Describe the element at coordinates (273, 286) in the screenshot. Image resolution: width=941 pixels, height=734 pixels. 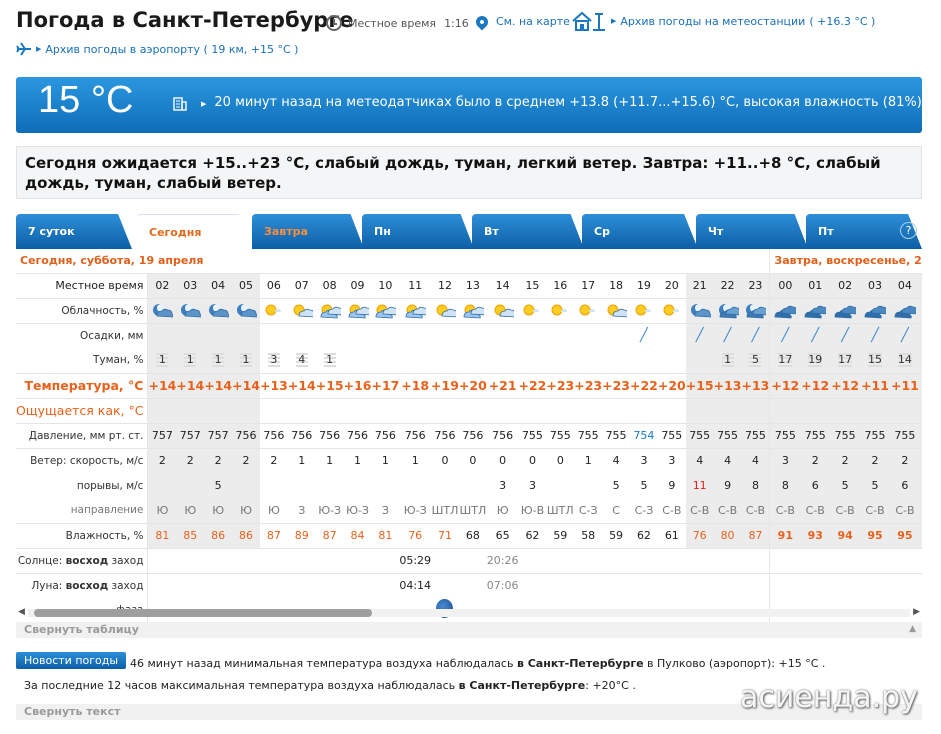
I see `table-cell: 06` at that location.